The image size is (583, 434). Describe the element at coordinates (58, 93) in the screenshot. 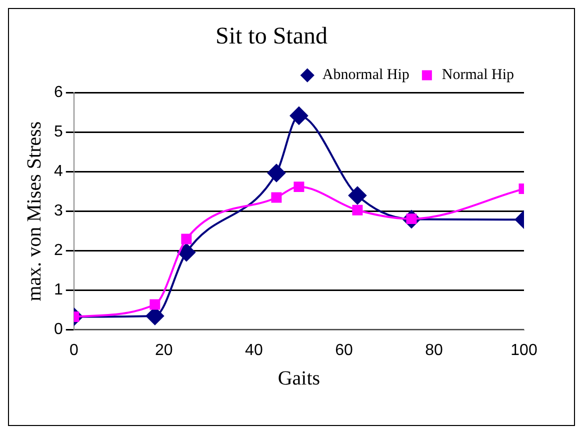

I see `y-tick-label: 6` at that location.